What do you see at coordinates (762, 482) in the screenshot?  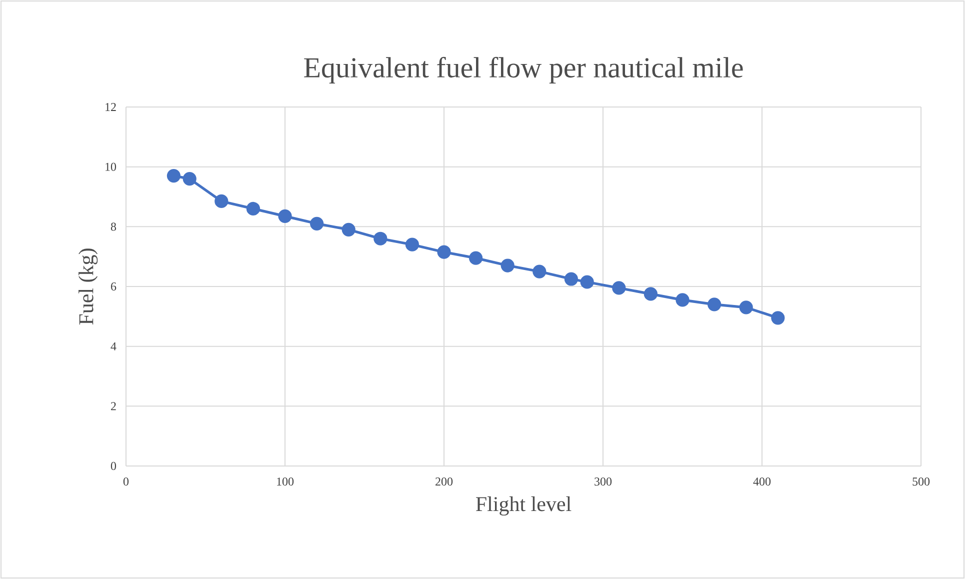 I see `x-tick-label: 400` at bounding box center [762, 482].